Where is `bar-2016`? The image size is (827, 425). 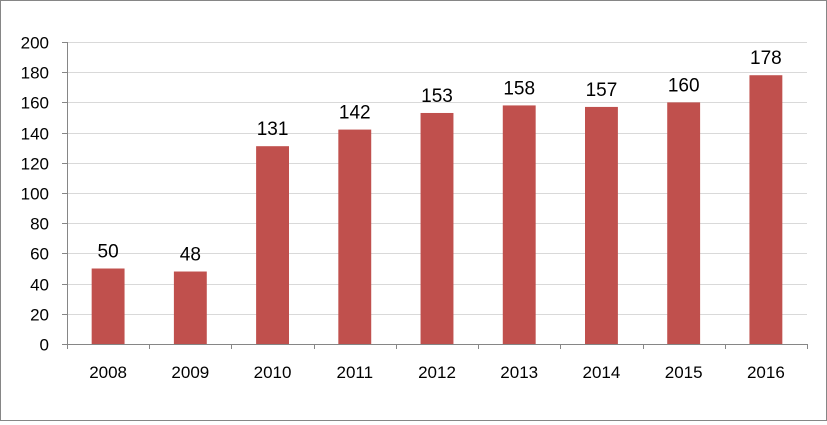 bar-2016 is located at coordinates (766, 209).